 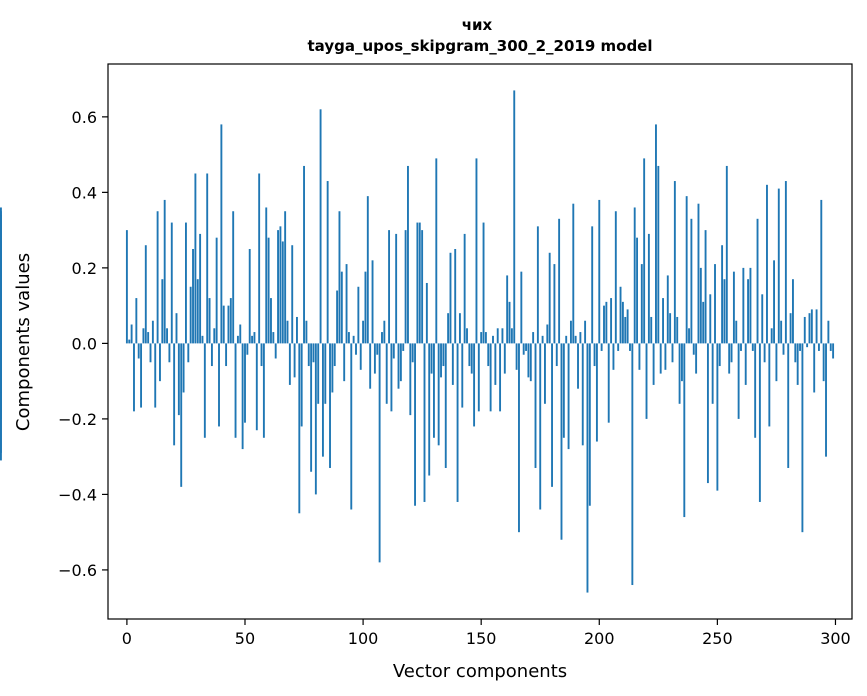 What do you see at coordinates (127, 638) in the screenshot?
I see `x-tick-label: 0` at bounding box center [127, 638].